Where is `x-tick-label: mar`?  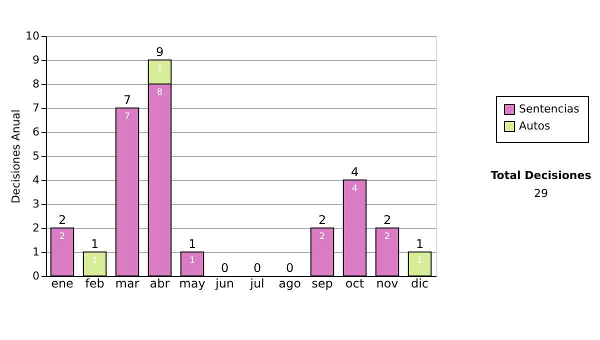 x-tick-label: mar is located at coordinates (127, 283).